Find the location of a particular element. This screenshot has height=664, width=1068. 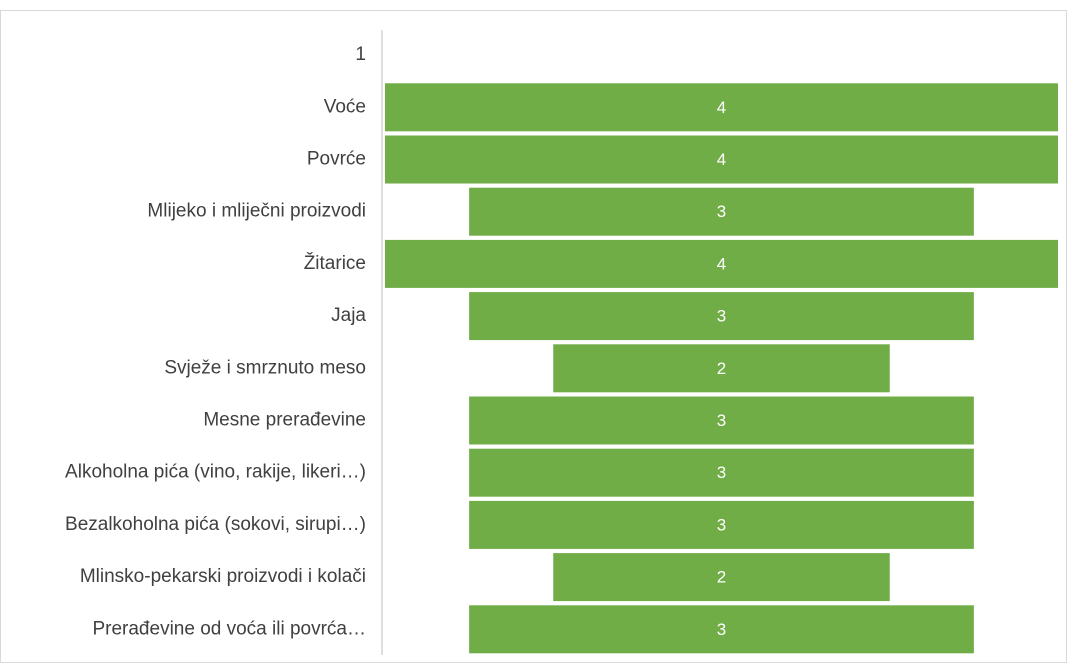

category-label: Mlijeko i mliječni proizvodi is located at coordinates (256, 211).